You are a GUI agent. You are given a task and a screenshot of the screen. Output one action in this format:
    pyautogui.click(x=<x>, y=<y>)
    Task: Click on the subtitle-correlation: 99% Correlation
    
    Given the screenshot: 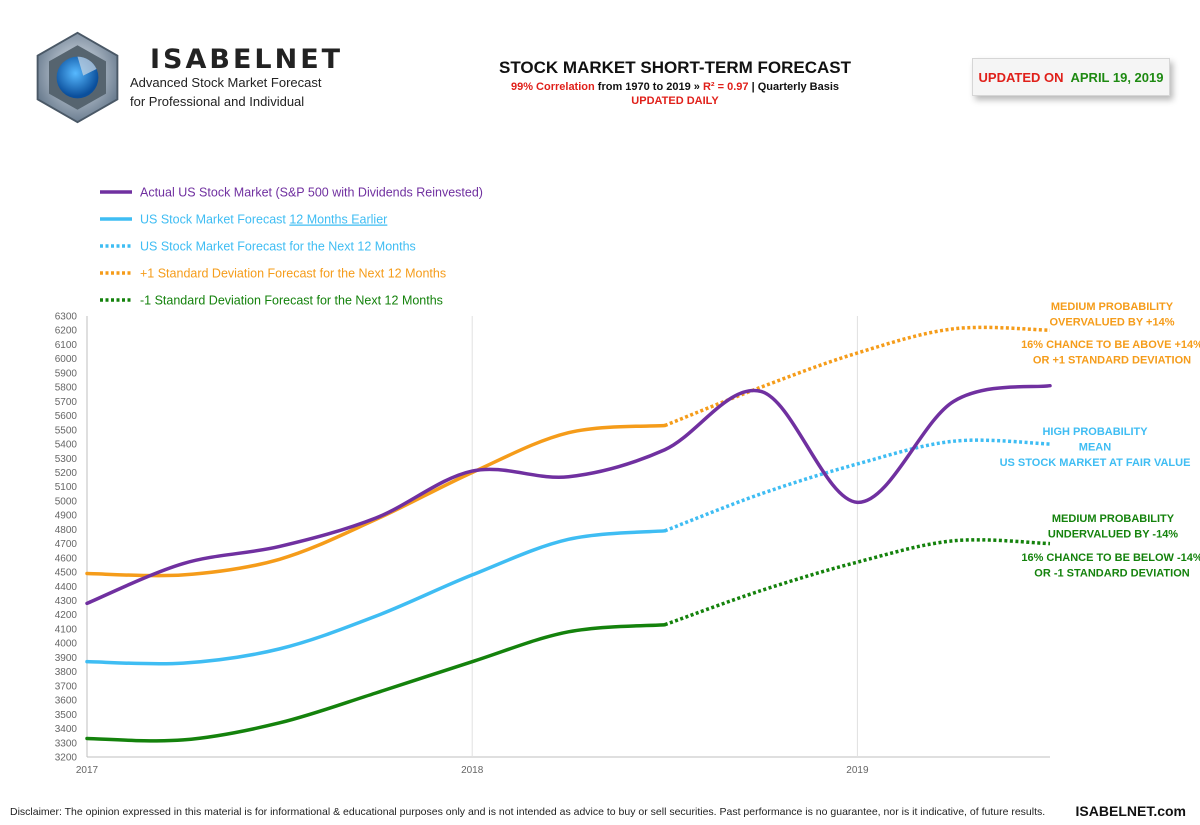 What is the action you would take?
    pyautogui.click(x=552, y=87)
    